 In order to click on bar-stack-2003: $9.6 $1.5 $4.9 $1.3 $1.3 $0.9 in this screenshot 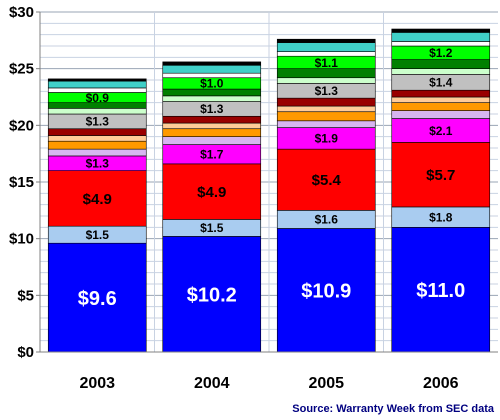, I will do `click(97, 215)`.